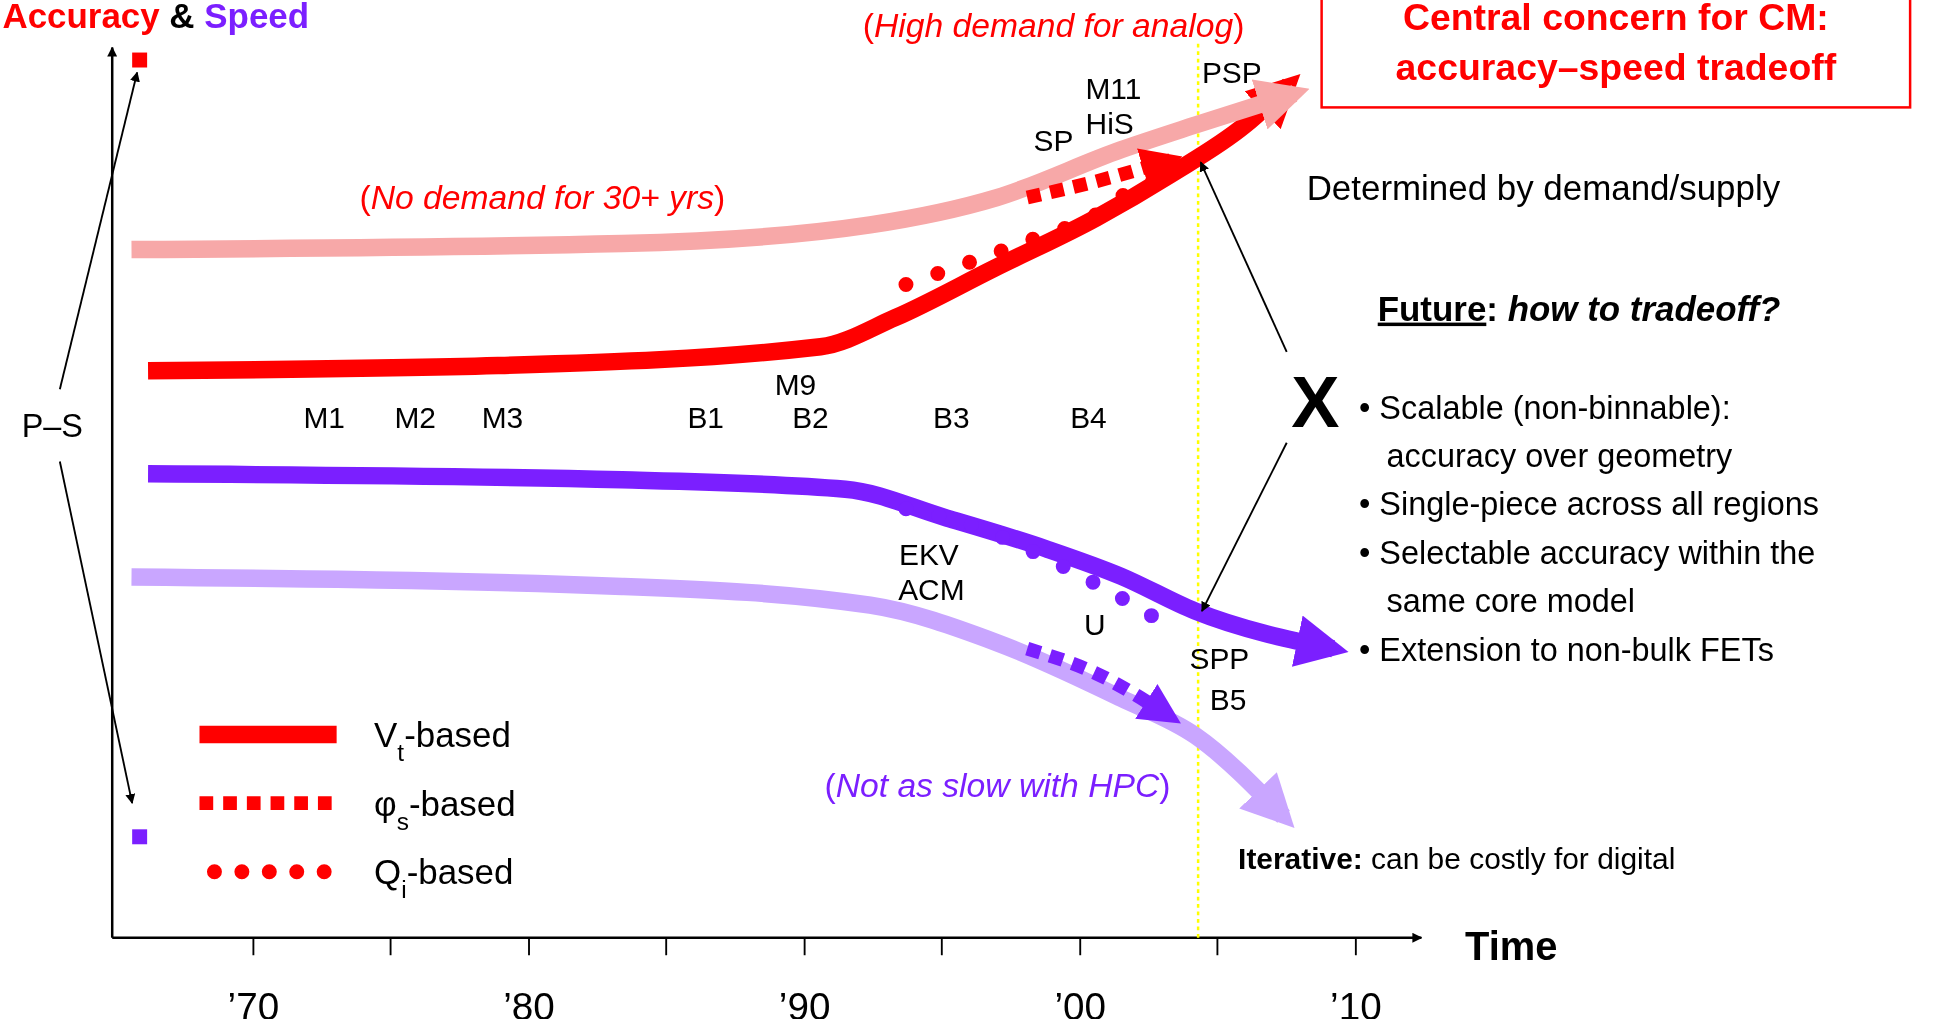 This screenshot has height=1019, width=1955. What do you see at coordinates (1094, 625) in the screenshot?
I see `annotation: U` at bounding box center [1094, 625].